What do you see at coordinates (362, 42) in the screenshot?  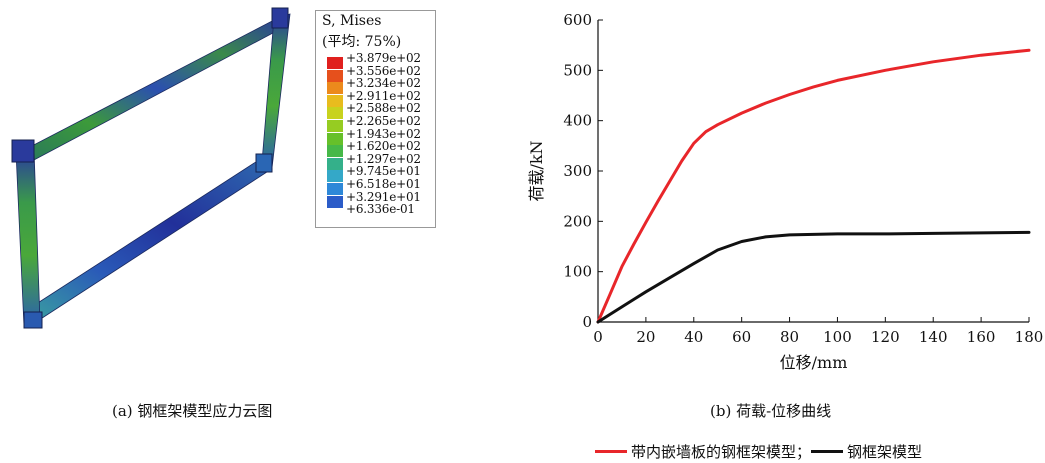 I see `legend-subtitle: (平均: 75%)` at bounding box center [362, 42].